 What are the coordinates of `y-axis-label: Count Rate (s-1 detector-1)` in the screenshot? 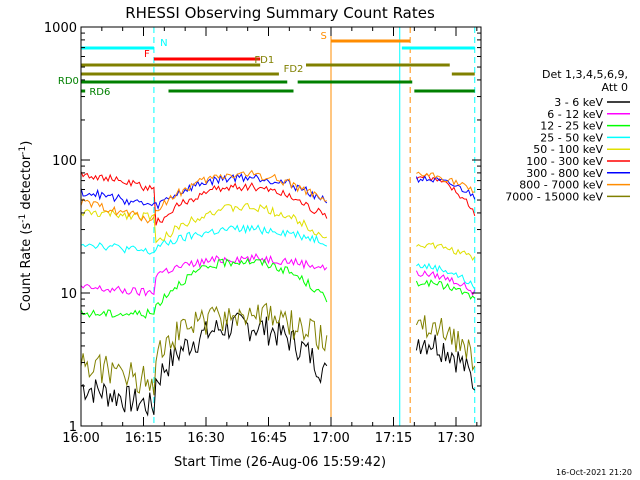 It's located at (26, 226).